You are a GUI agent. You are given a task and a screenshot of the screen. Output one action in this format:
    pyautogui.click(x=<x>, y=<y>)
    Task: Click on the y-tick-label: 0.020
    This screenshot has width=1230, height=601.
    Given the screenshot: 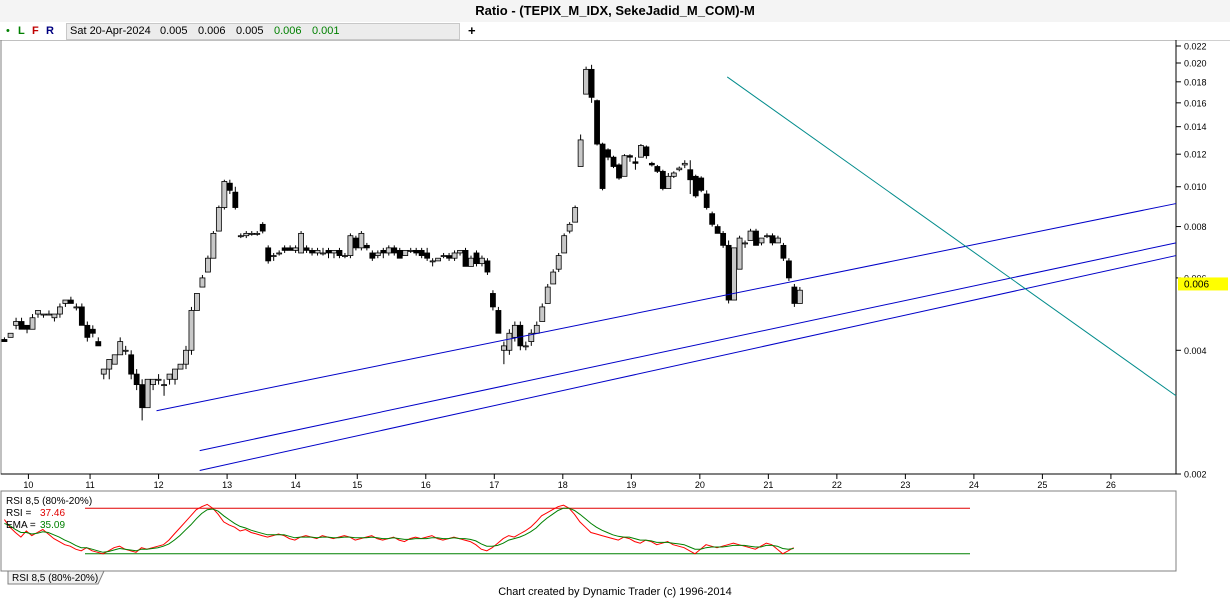 What is the action you would take?
    pyautogui.click(x=1195, y=64)
    